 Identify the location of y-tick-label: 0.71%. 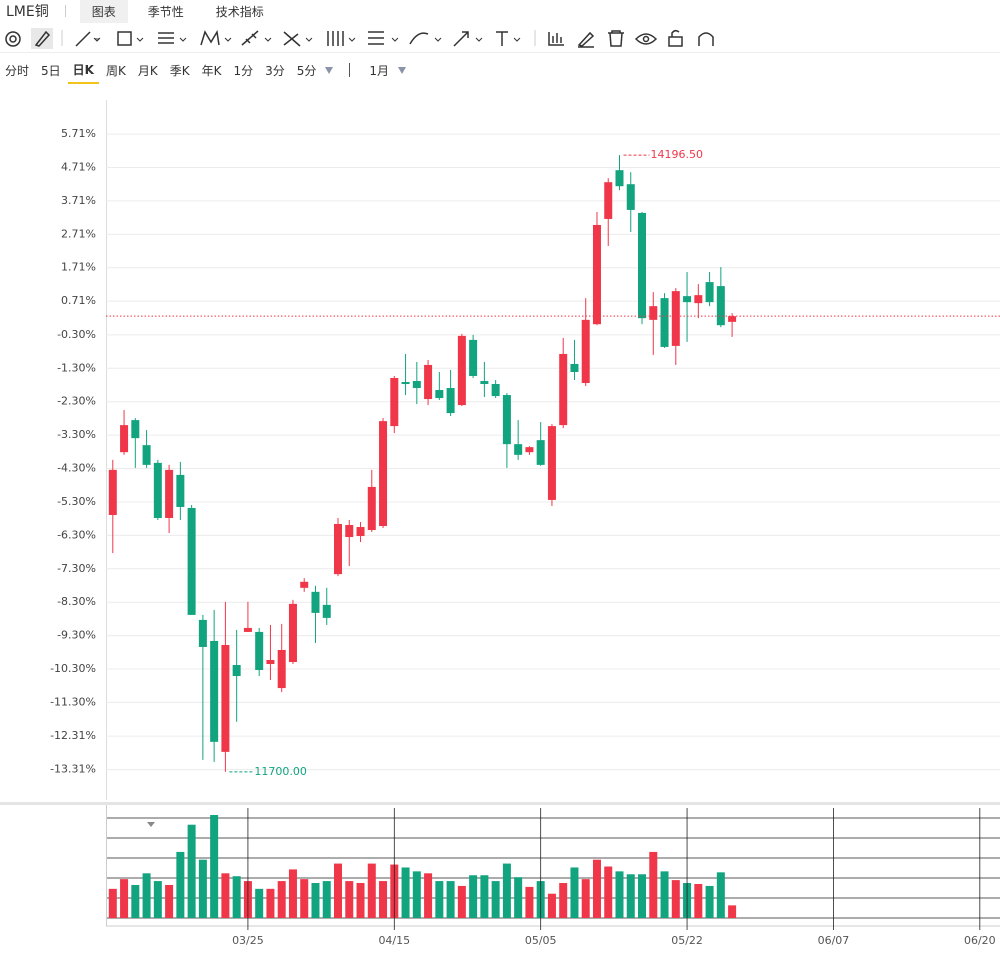
(78, 300).